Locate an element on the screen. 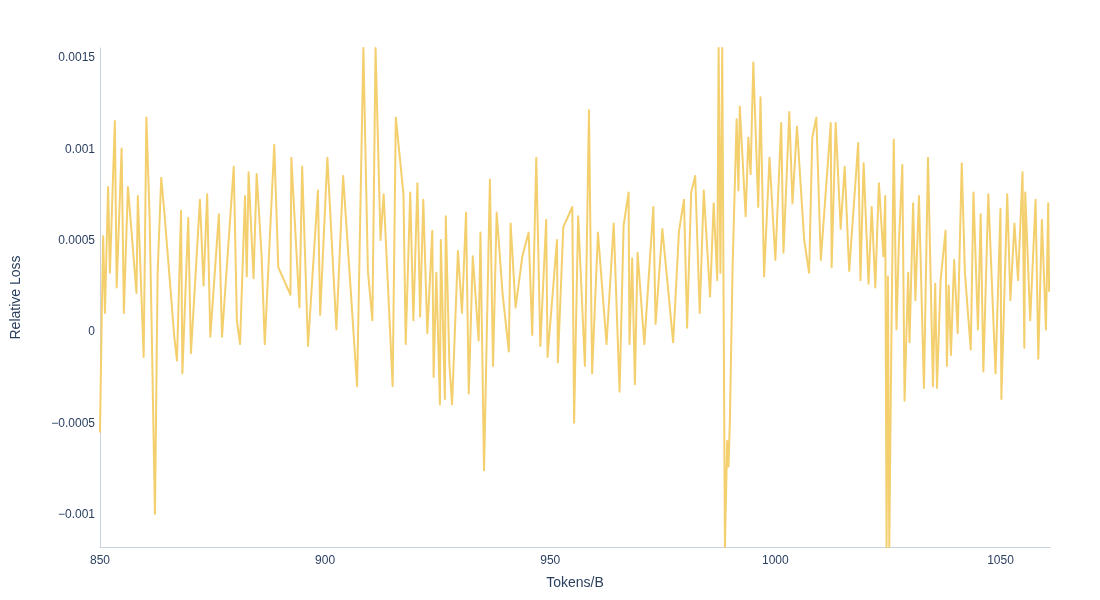 This screenshot has height=600, width=1100. y-tick-label: −0.001 is located at coordinates (76, 514).